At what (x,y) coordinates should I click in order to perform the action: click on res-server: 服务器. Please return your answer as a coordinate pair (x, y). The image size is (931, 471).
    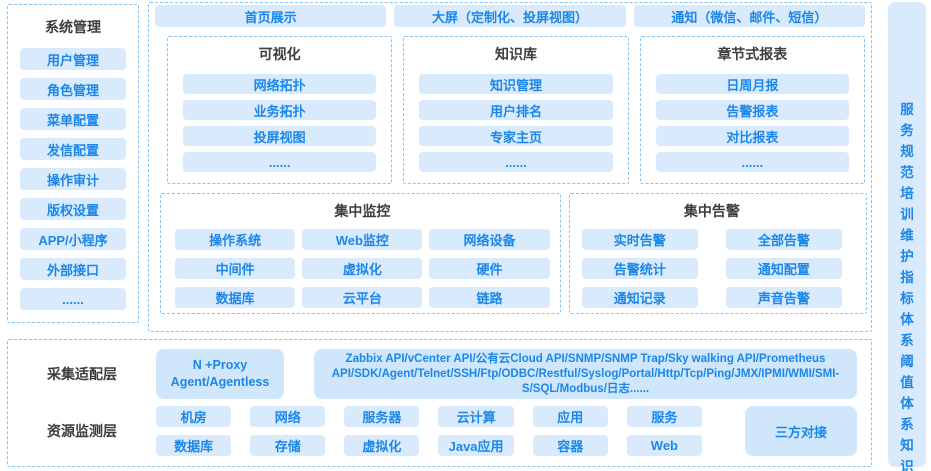
    Looking at the image, I should click on (382, 416).